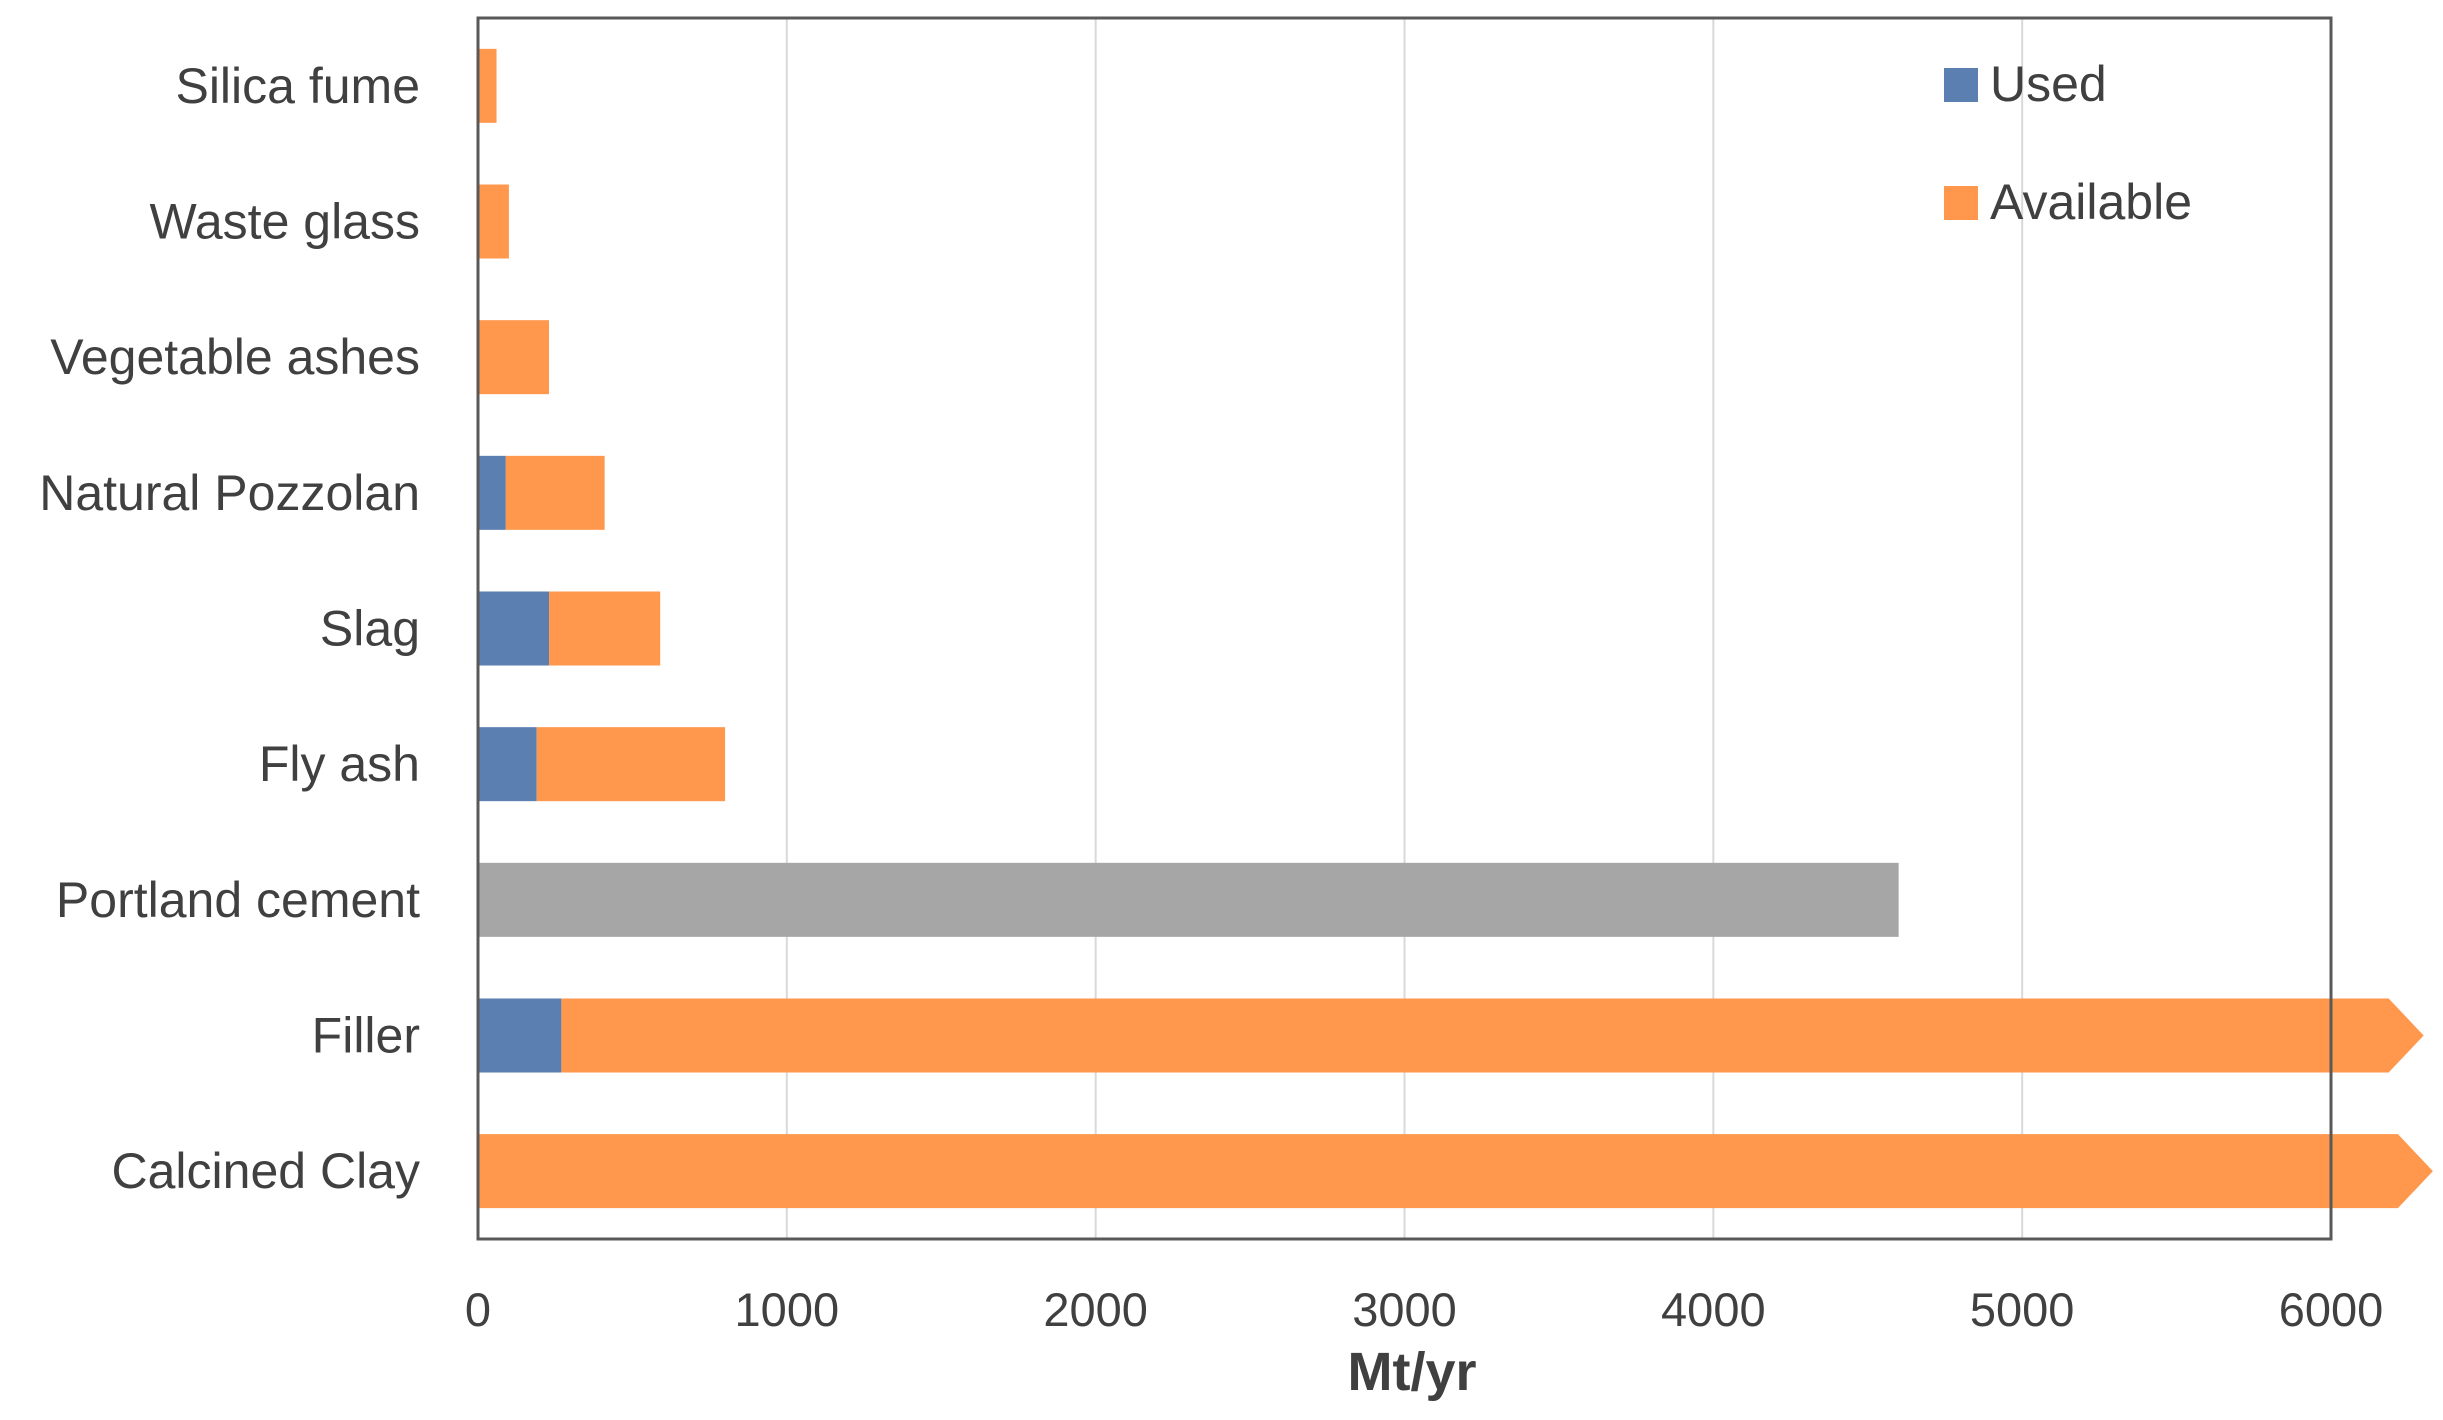  I want to click on bar-waste-glass-available, so click(493, 221).